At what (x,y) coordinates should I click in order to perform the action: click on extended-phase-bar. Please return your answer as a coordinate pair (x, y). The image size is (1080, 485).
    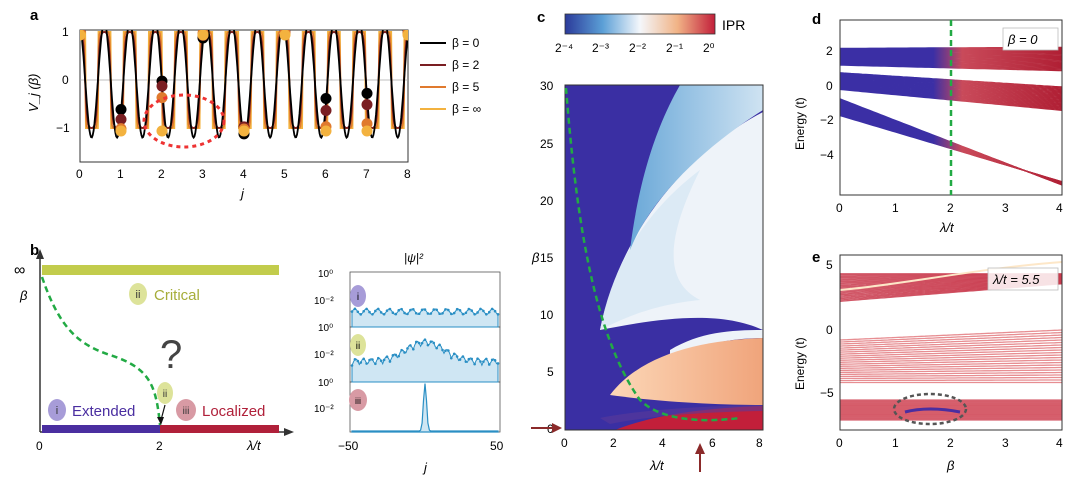
    Looking at the image, I should click on (101, 429).